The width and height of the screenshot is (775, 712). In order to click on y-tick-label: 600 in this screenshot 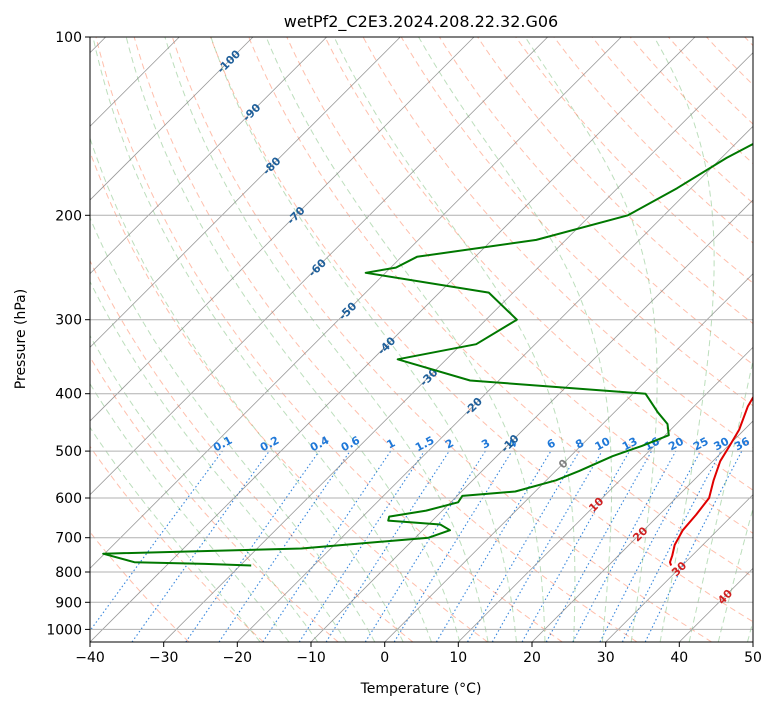, I will do `click(68, 499)`.